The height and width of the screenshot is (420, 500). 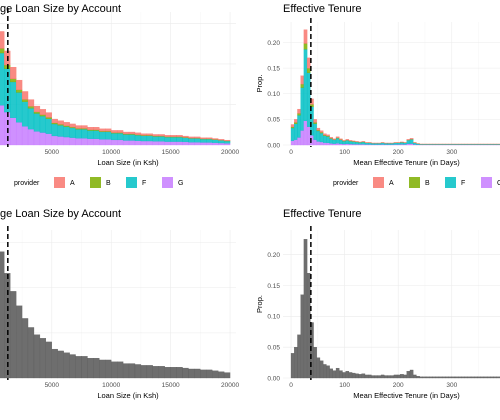 What do you see at coordinates (273, 43) in the screenshot?
I see `y-tick-label: 0.20` at bounding box center [273, 43].